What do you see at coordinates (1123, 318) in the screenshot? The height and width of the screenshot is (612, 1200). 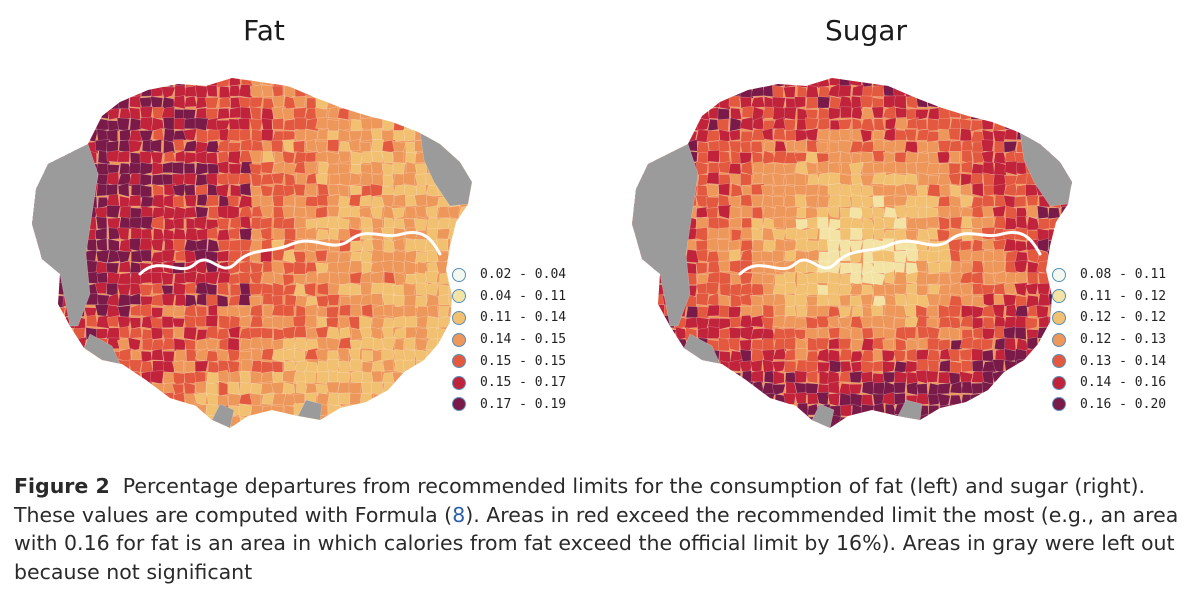 I see `legend-label: 0.12 - 0.12` at bounding box center [1123, 318].